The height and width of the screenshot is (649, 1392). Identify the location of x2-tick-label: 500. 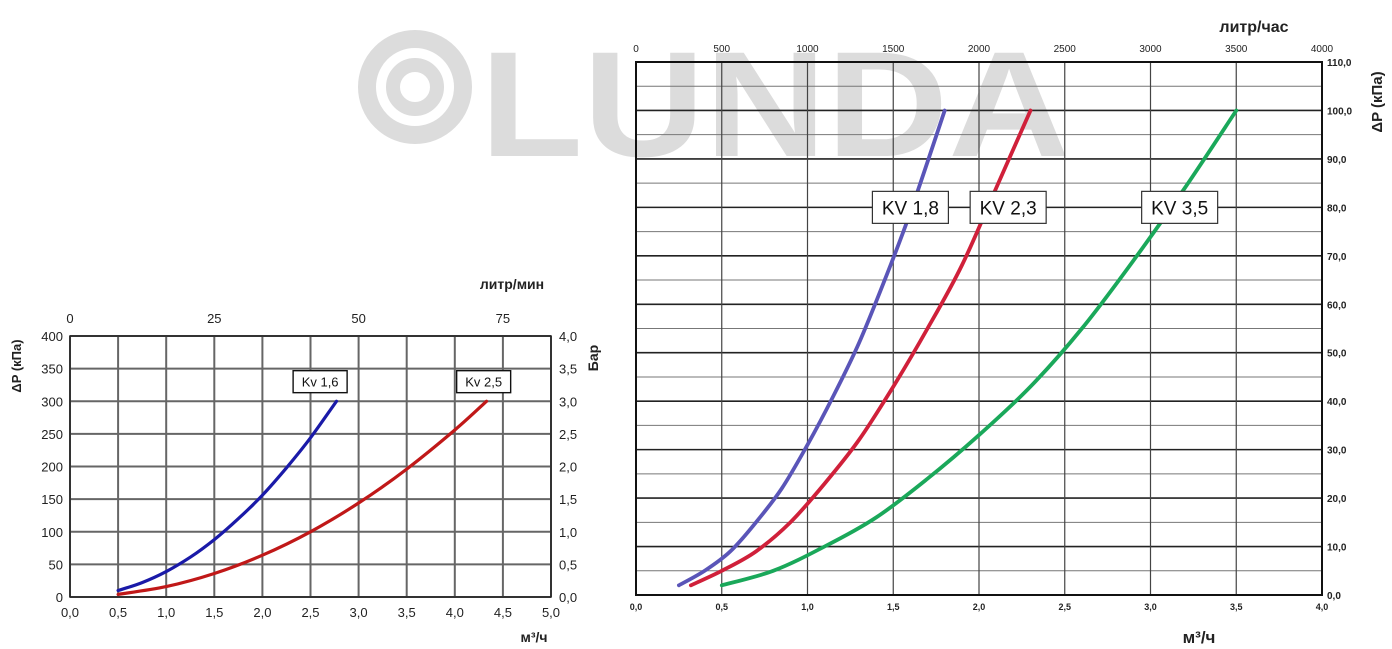
(721, 49).